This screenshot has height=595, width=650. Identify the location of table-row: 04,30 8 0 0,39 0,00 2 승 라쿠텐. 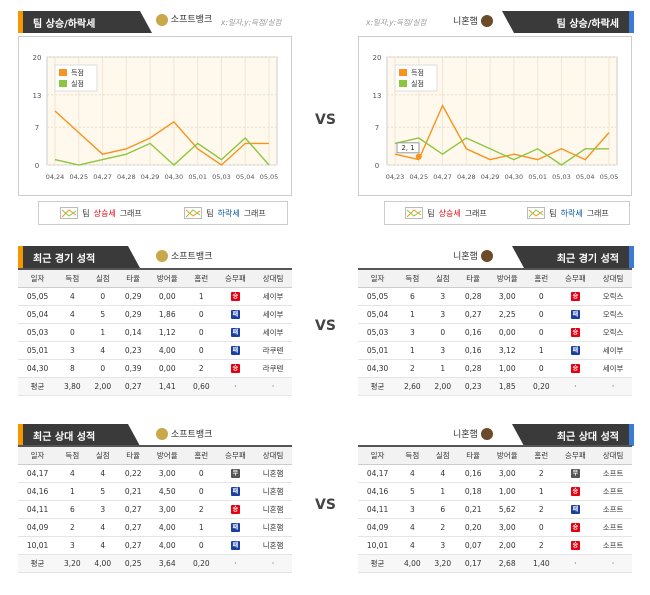
(155, 368).